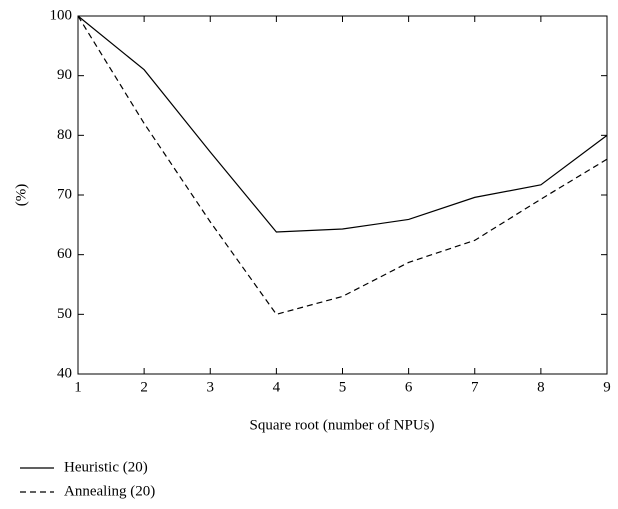 This screenshot has height=509, width=618. What do you see at coordinates (64, 314) in the screenshot?
I see `y-tick-label: 50` at bounding box center [64, 314].